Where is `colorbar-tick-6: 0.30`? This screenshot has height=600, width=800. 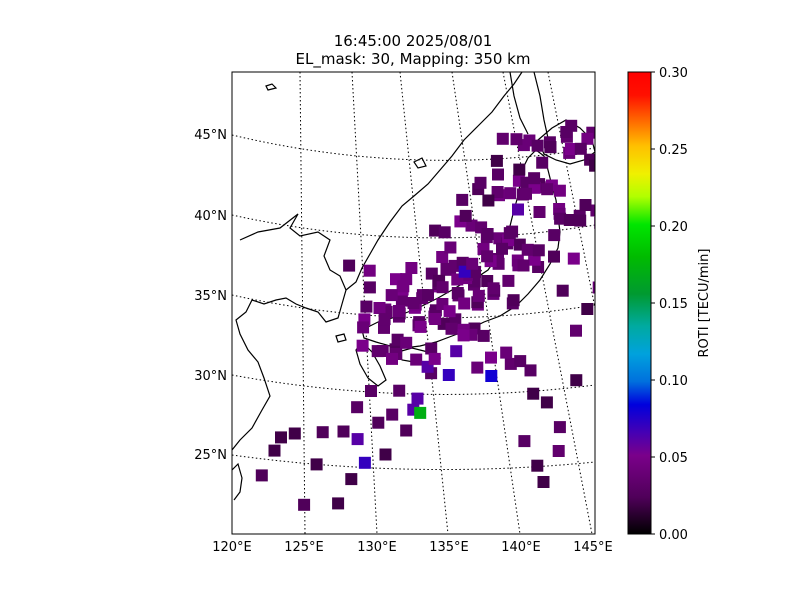 colorbar-tick-6: 0.30 is located at coordinates (673, 73).